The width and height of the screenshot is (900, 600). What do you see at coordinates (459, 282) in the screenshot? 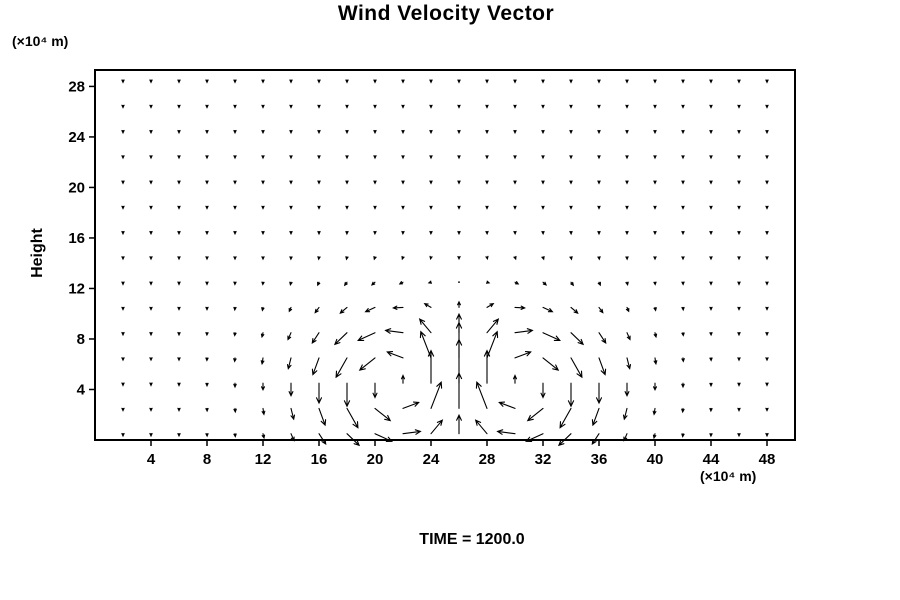
I see `wind-vector-dot` at bounding box center [459, 282].